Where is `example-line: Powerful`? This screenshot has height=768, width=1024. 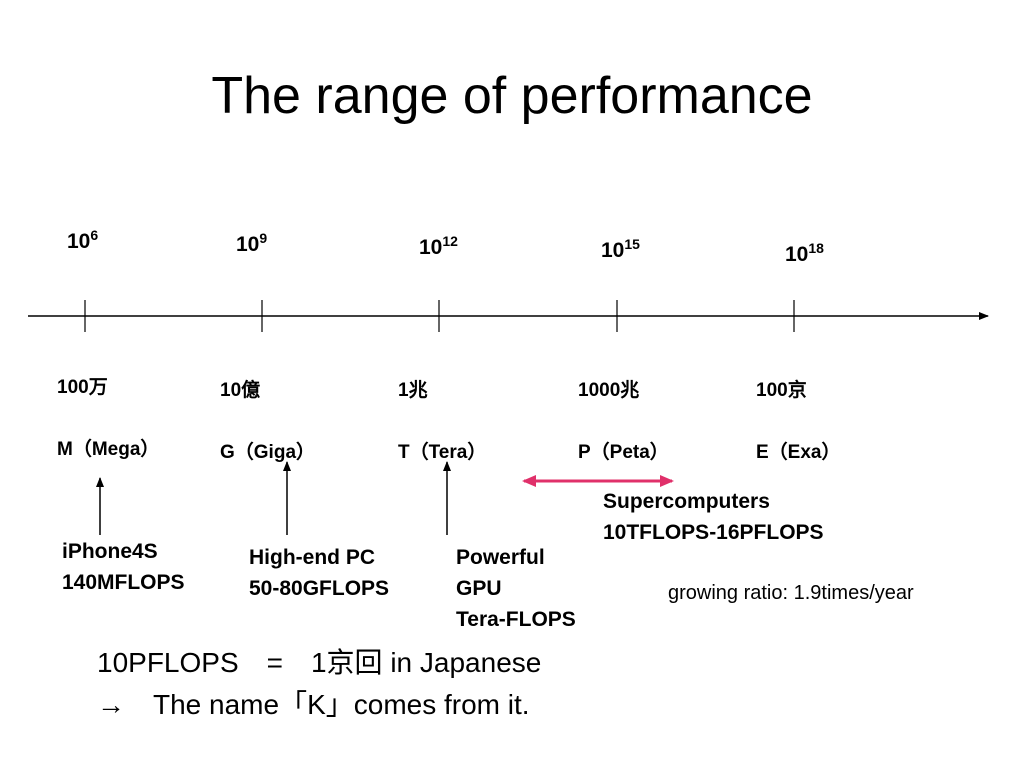 example-line: Powerful is located at coordinates (500, 557).